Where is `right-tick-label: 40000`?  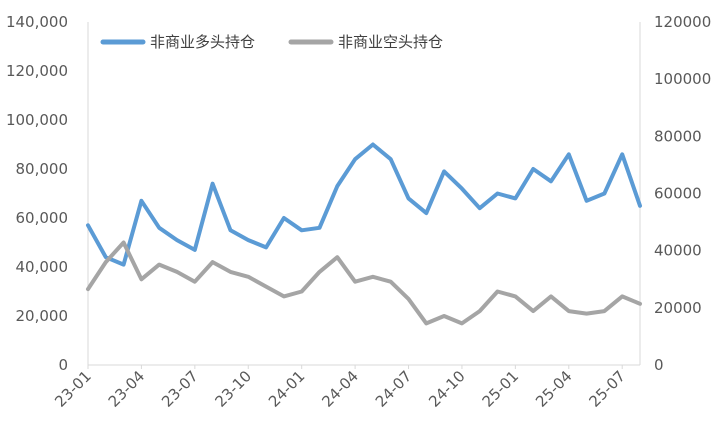
right-tick-label: 40000 is located at coordinates (678, 251).